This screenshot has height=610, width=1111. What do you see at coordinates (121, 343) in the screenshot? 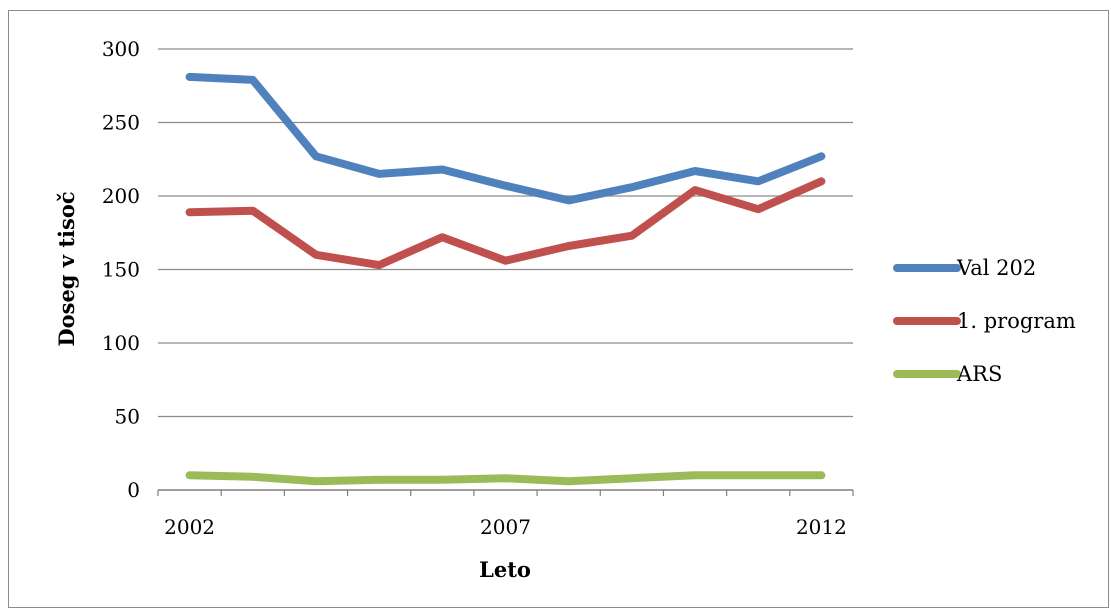
I see `y-tick-label: 100` at bounding box center [121, 343].